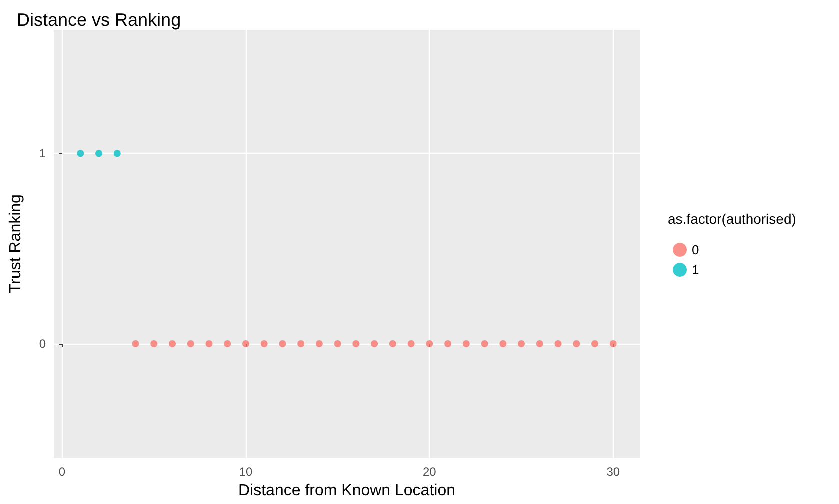 Image resolution: width=839 pixels, height=504 pixels. What do you see at coordinates (429, 472) in the screenshot?
I see `x-tick-label: 20` at bounding box center [429, 472].